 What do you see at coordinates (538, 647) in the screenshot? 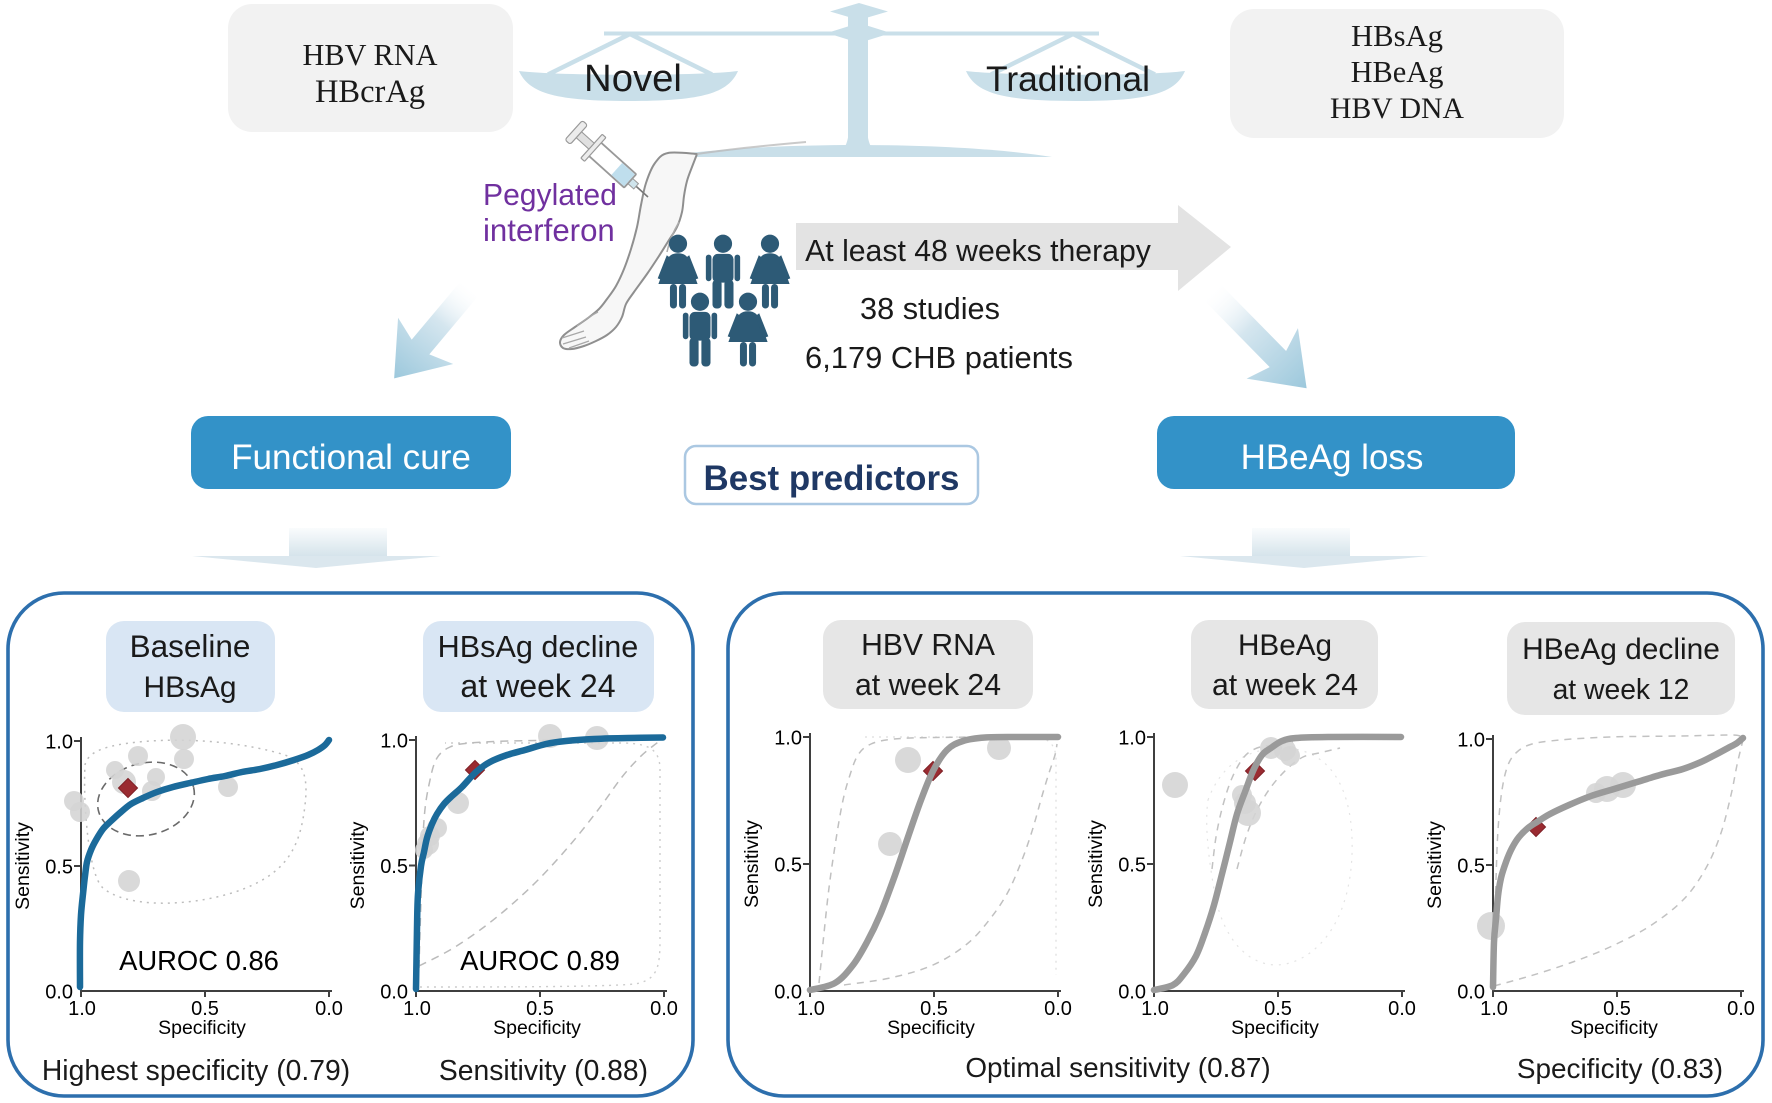
I see `svg-text: HBsAg decline` at bounding box center [538, 647].